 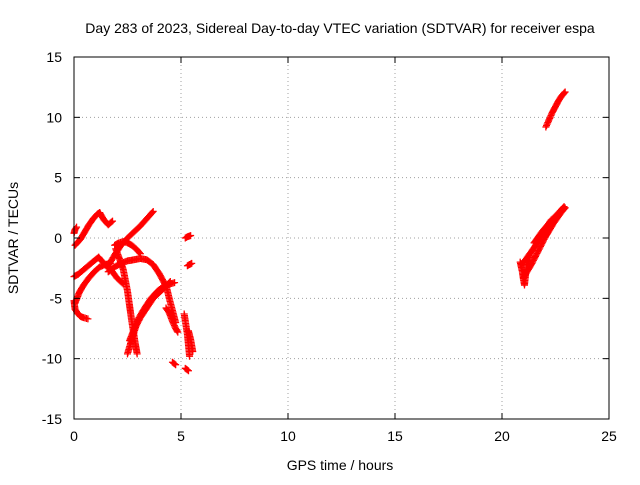 I want to click on series-track-l-tail, so click(x=186, y=369).